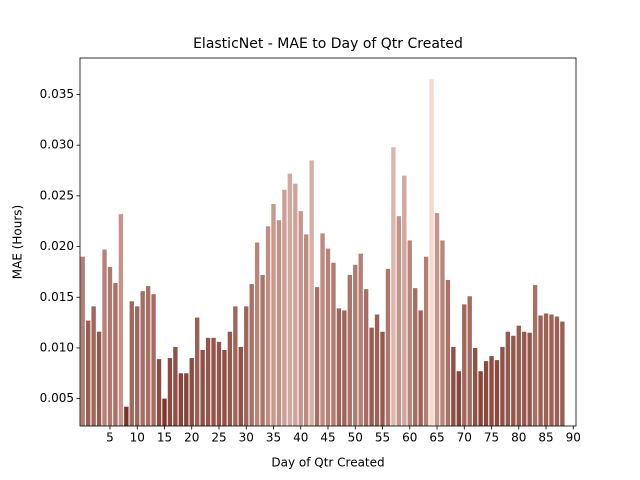 The image size is (640, 480). What do you see at coordinates (137, 438) in the screenshot?
I see `x-tick-label: 10` at bounding box center [137, 438].